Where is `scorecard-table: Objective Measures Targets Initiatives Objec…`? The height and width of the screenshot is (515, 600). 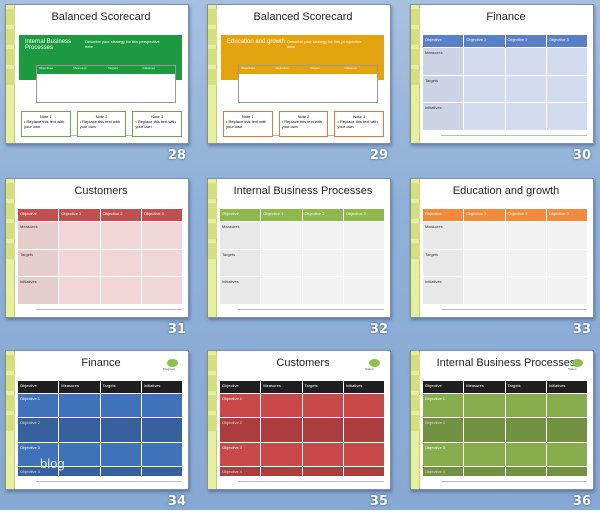
scorecard-table: Objective Measures Targets Initiatives Objec… is located at coordinates (505, 428).